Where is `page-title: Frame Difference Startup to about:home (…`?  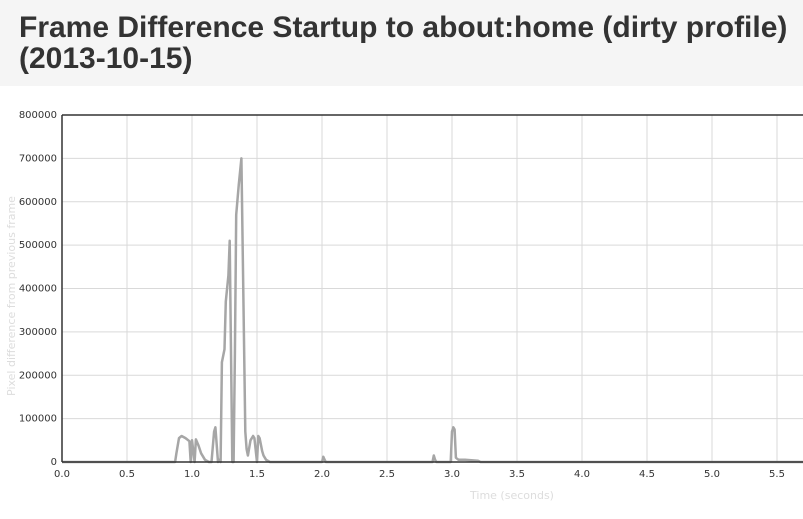 page-title: Frame Difference Startup to about:home (… is located at coordinates (403, 43).